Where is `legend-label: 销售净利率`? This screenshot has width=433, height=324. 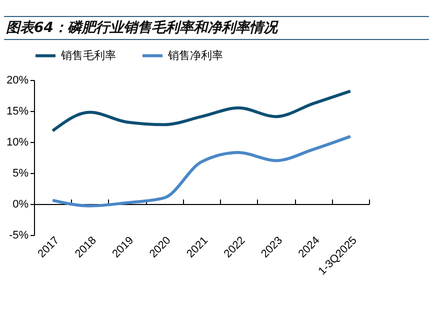 legend-label: 销售净利率 is located at coordinates (195, 55).